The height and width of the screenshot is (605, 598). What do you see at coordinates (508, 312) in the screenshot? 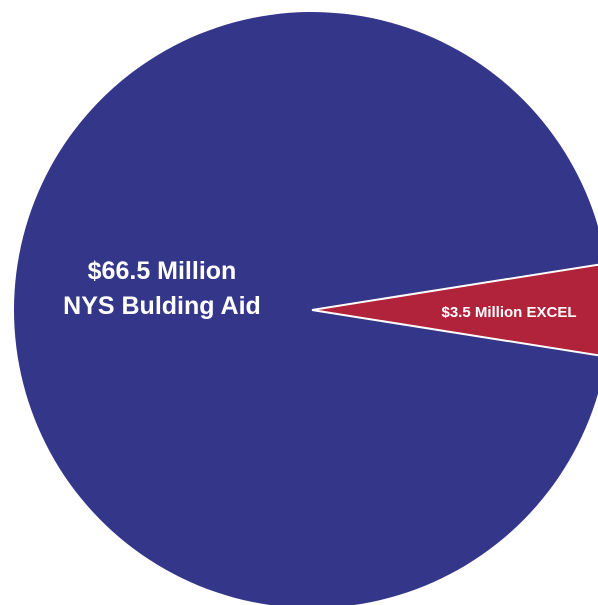
I see `slice-label-excel: $3.5 Million EXCEL` at bounding box center [508, 312].